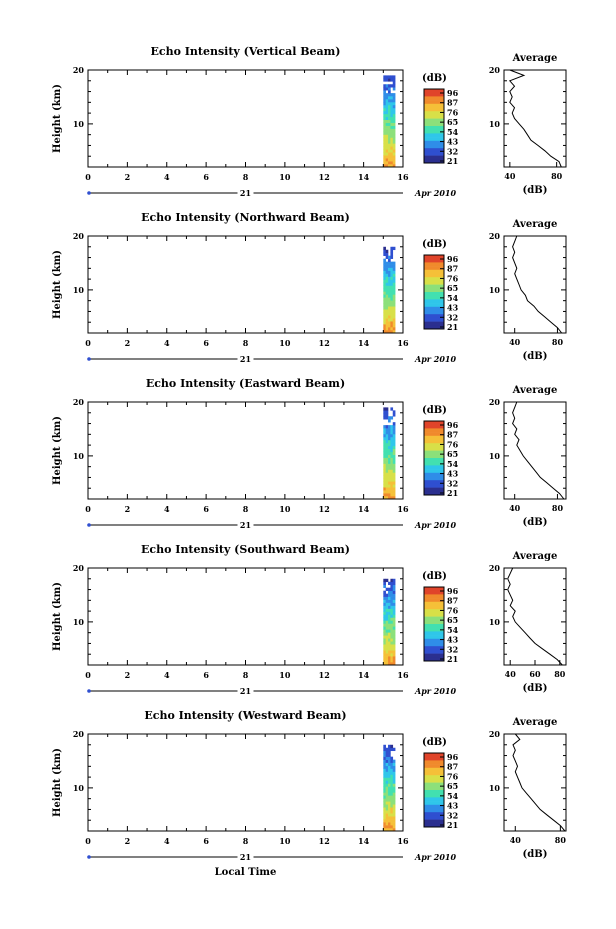 The height and width of the screenshot is (929, 616). Describe the element at coordinates (452, 269) in the screenshot. I see `colorbar-tick-label: 87` at that location.